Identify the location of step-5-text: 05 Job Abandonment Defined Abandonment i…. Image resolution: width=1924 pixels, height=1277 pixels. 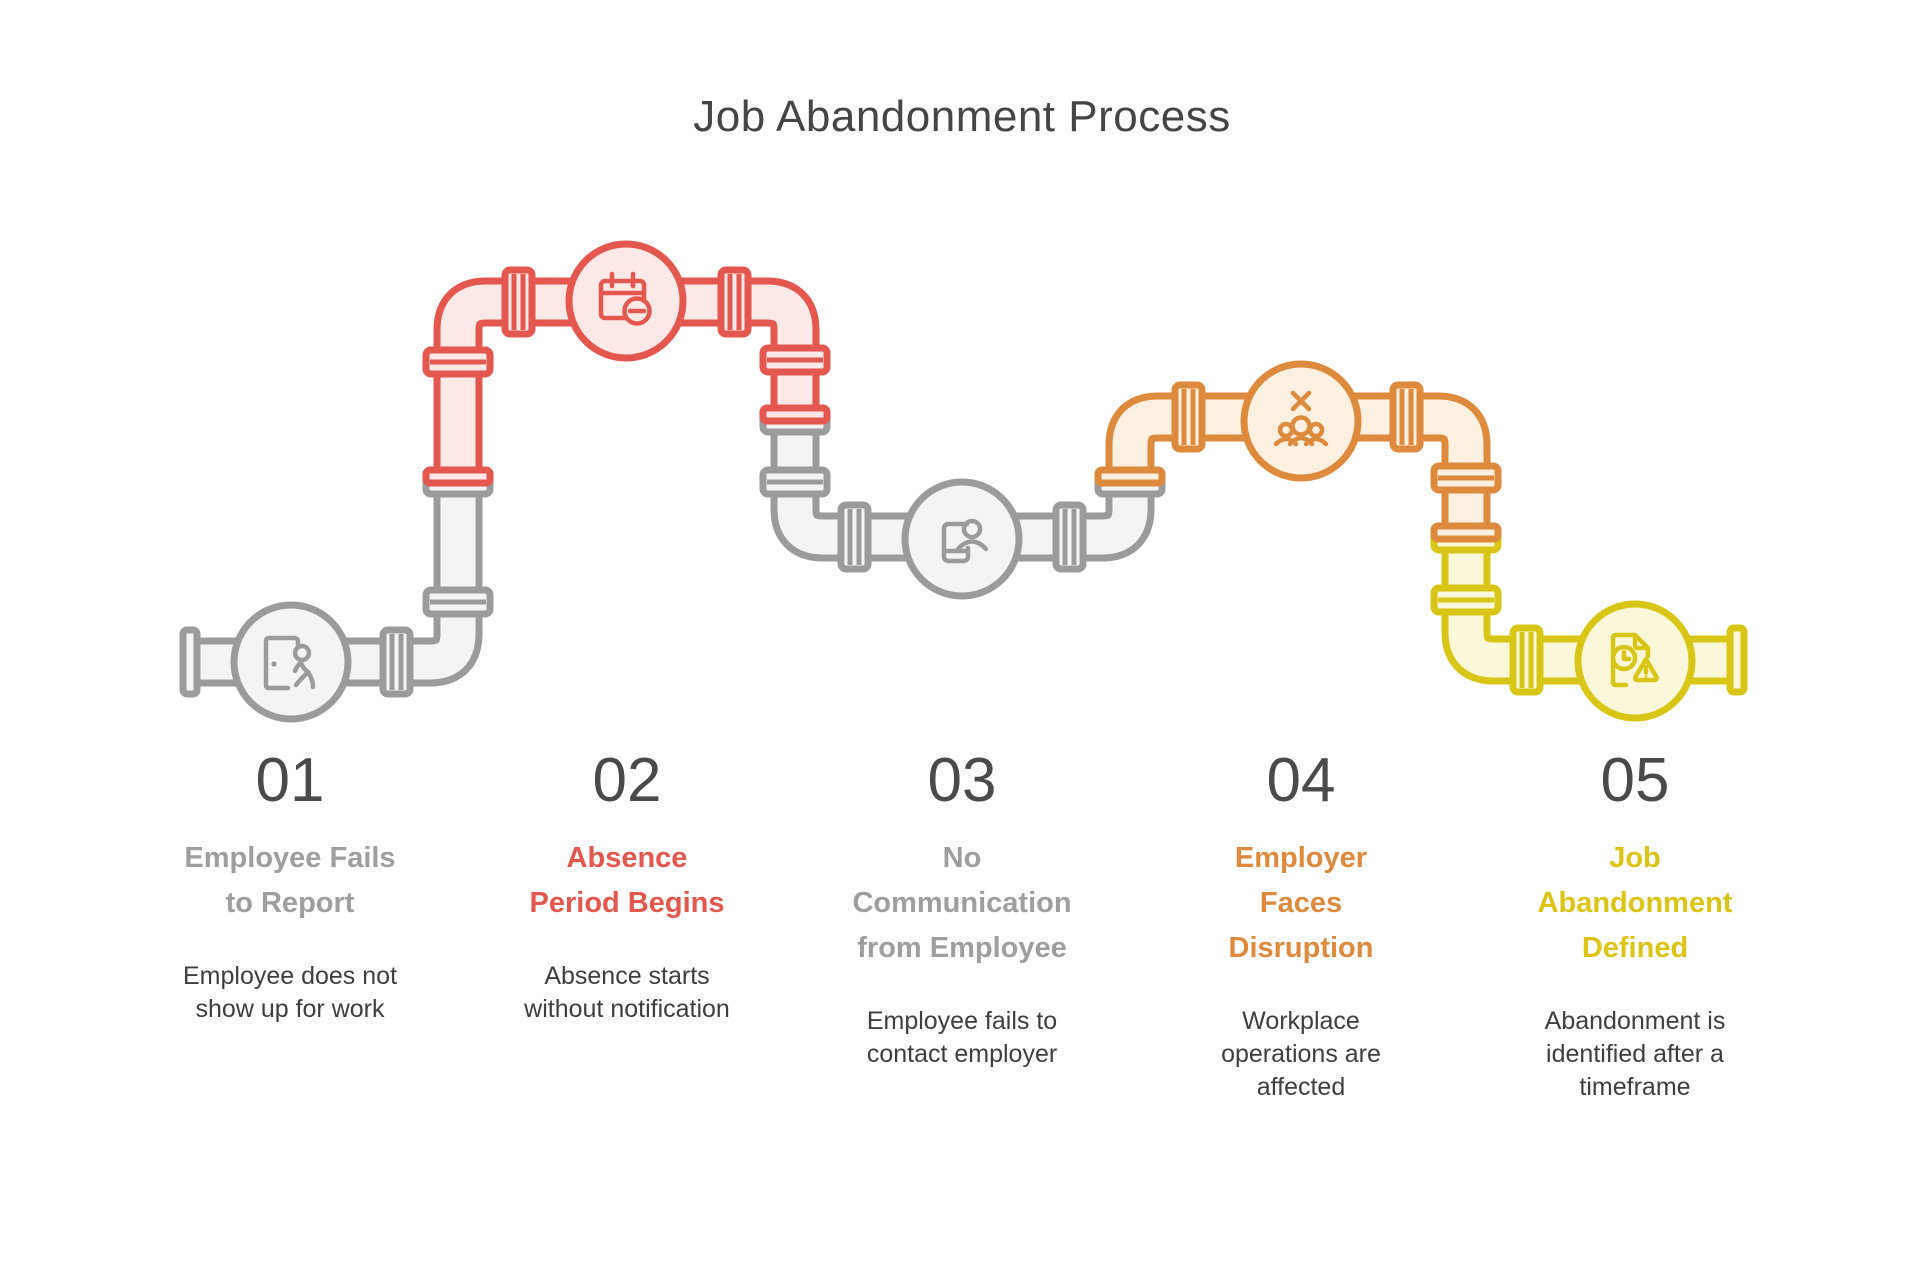
(1635, 927).